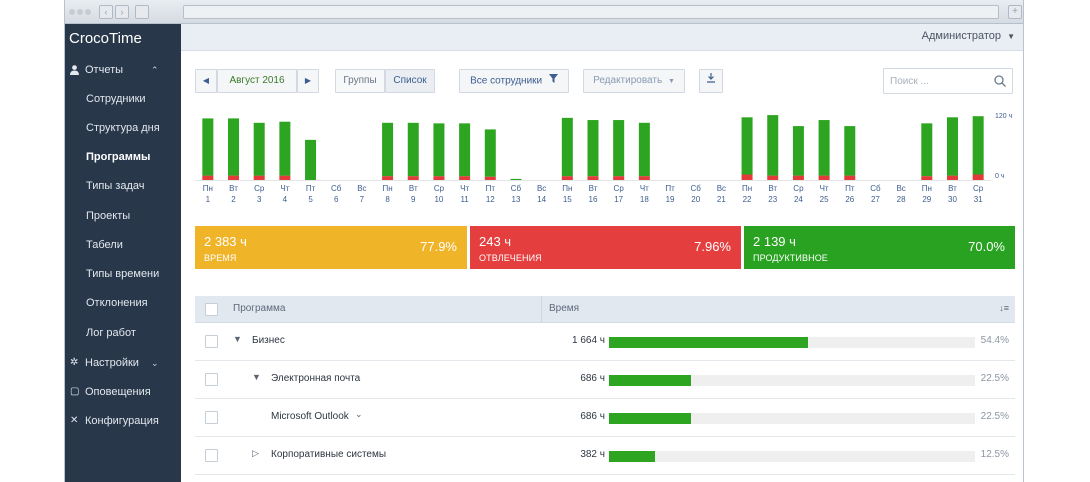 Image resolution: width=1090 pixels, height=482 pixels. I want to click on sidebar-item-time-types: Типы времени, so click(123, 274).